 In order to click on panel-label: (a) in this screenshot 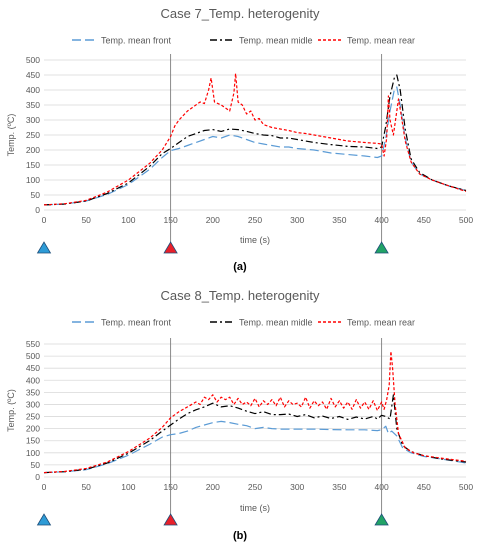, I will do `click(240, 267)`.